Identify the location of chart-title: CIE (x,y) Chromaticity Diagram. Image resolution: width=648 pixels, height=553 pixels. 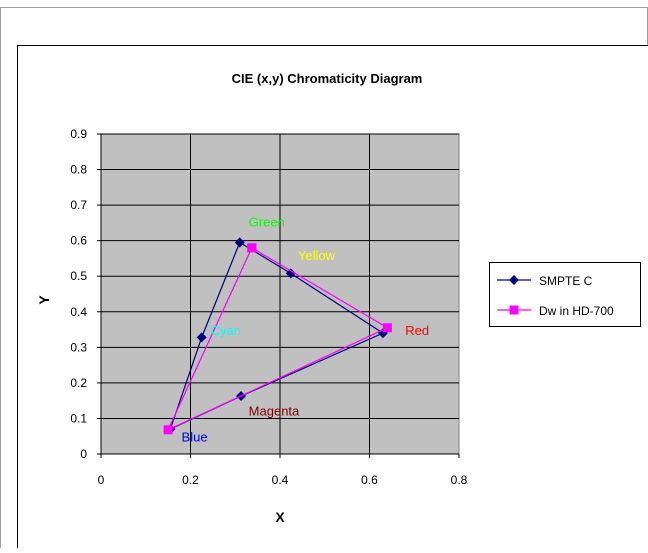
(327, 78).